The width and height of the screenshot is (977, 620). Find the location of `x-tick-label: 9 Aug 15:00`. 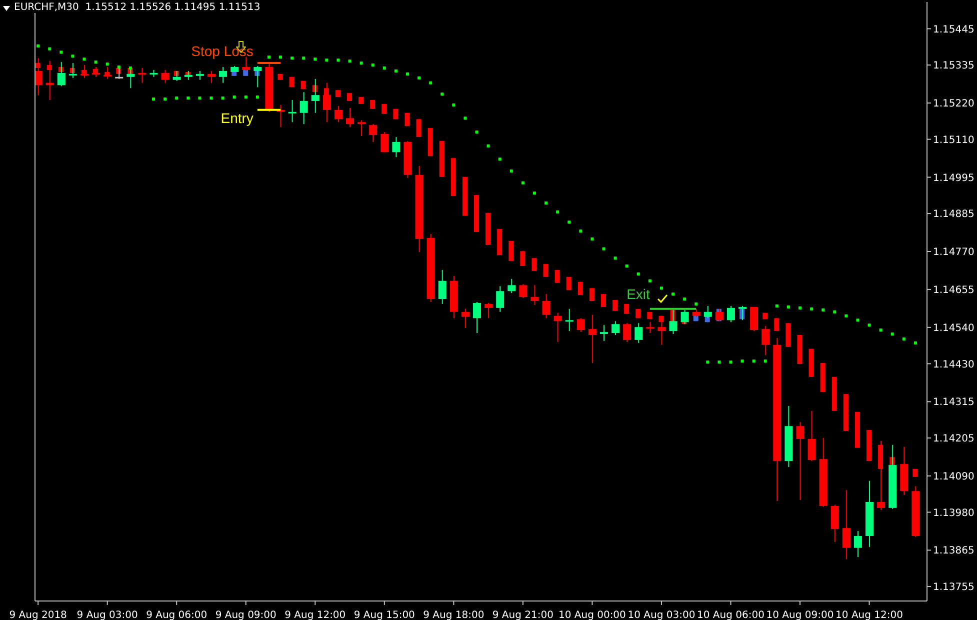

x-tick-label: 9 Aug 15:00 is located at coordinates (384, 615).